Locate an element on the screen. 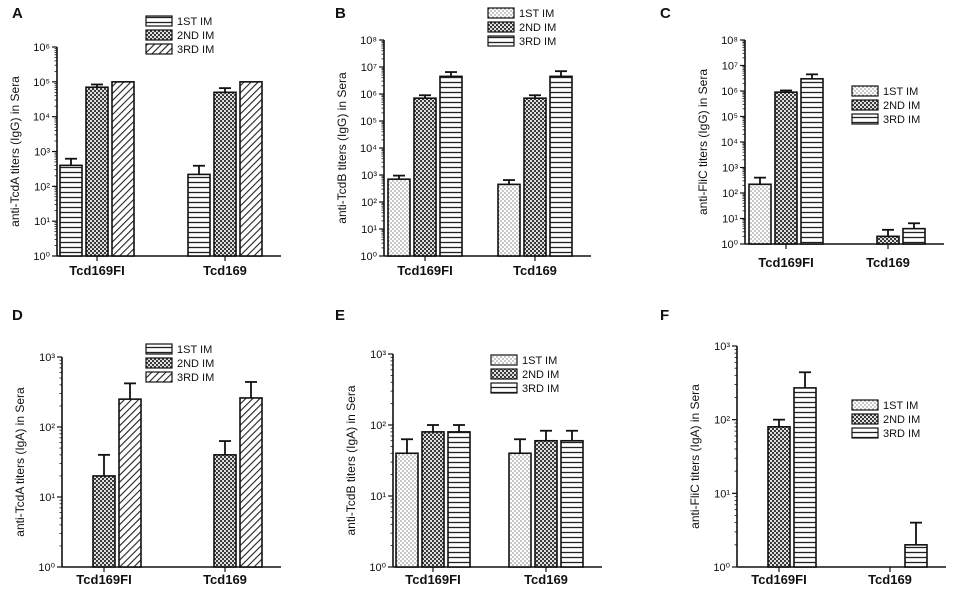 The height and width of the screenshot is (594, 957). panel-letter: A is located at coordinates (17, 13).